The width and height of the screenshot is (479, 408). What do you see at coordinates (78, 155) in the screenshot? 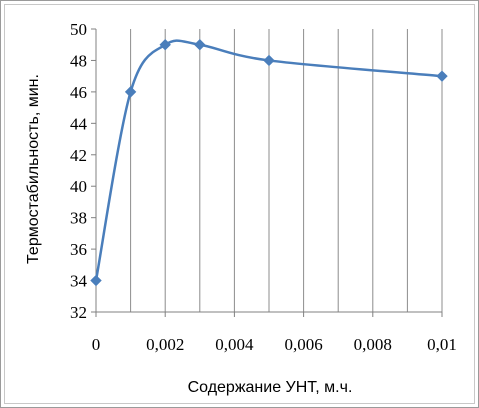
I see `y-tick-label: 42` at bounding box center [78, 155].